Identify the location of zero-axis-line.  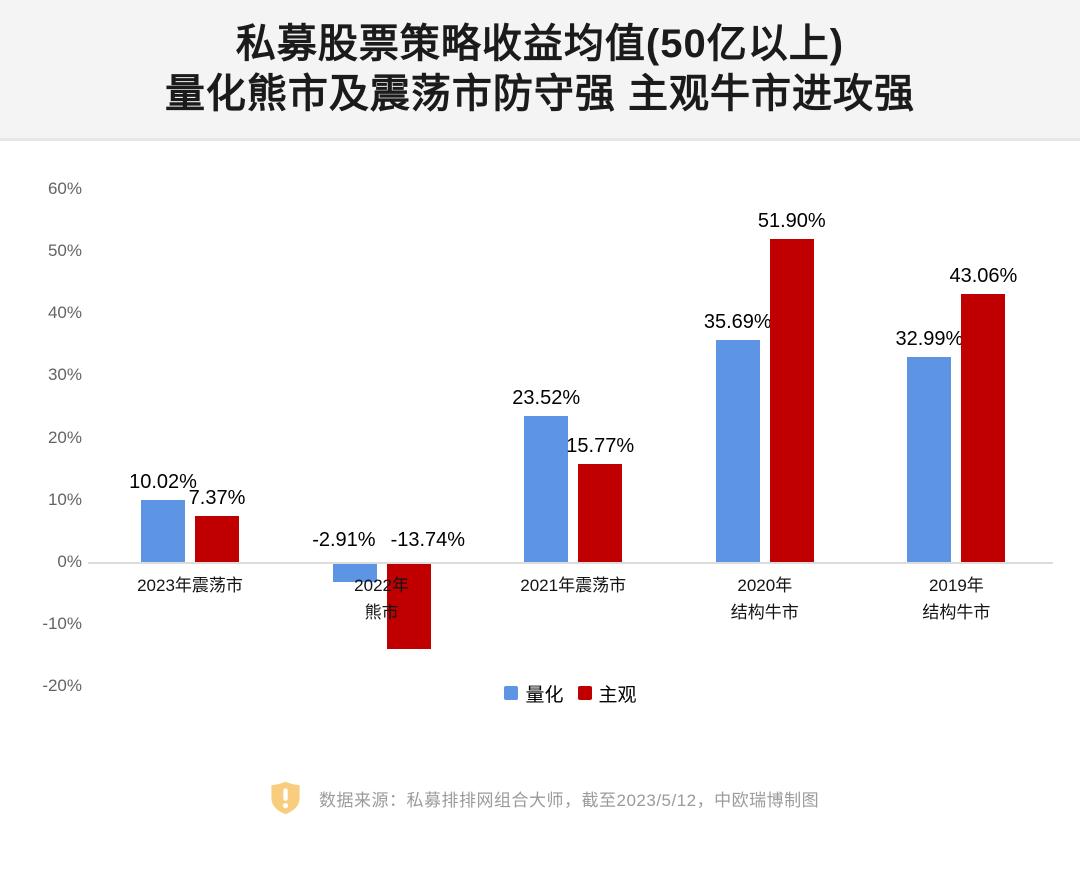
(570, 563).